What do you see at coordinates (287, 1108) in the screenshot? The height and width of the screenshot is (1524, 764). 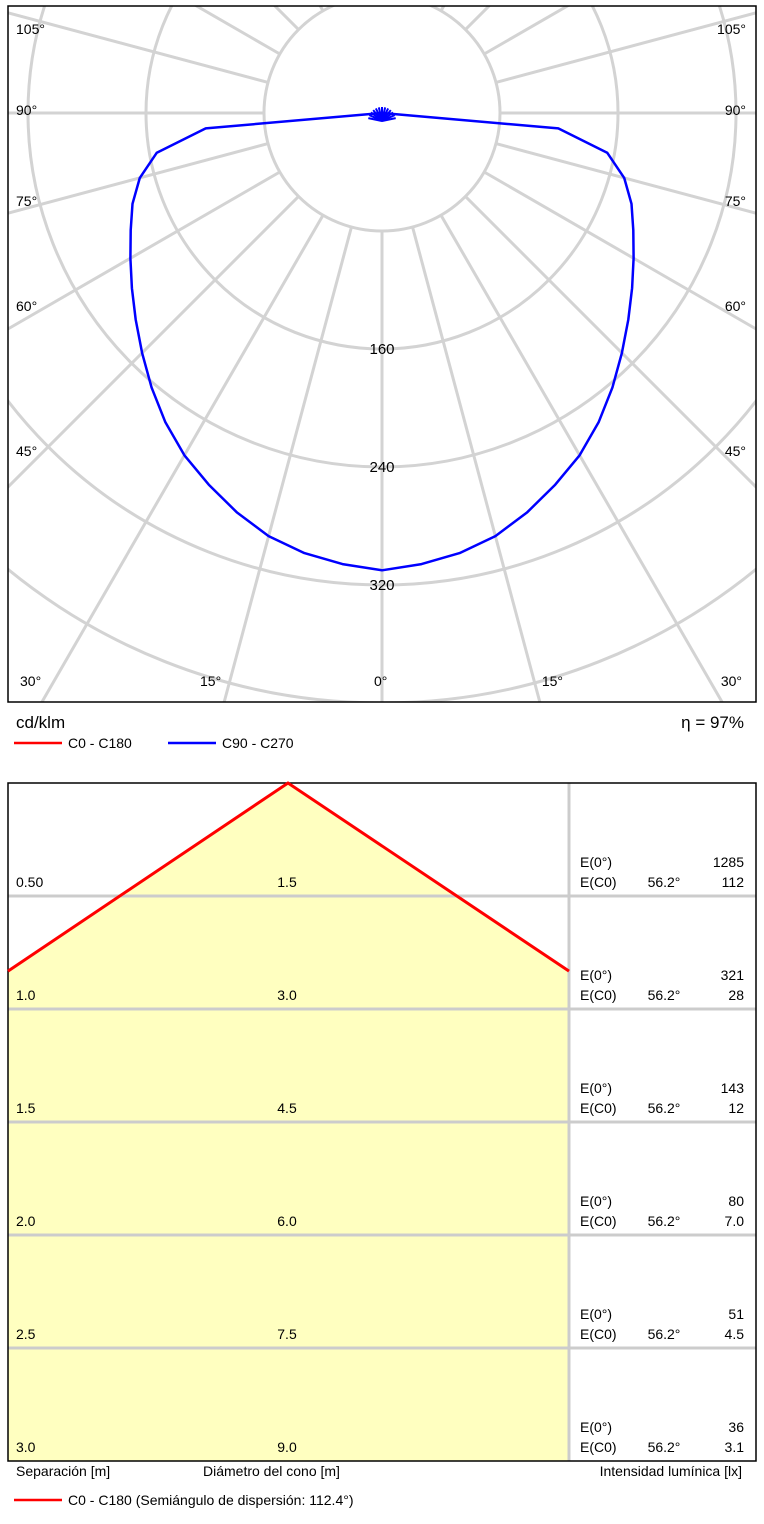 I see `cone-diameter-value: 4.5` at bounding box center [287, 1108].